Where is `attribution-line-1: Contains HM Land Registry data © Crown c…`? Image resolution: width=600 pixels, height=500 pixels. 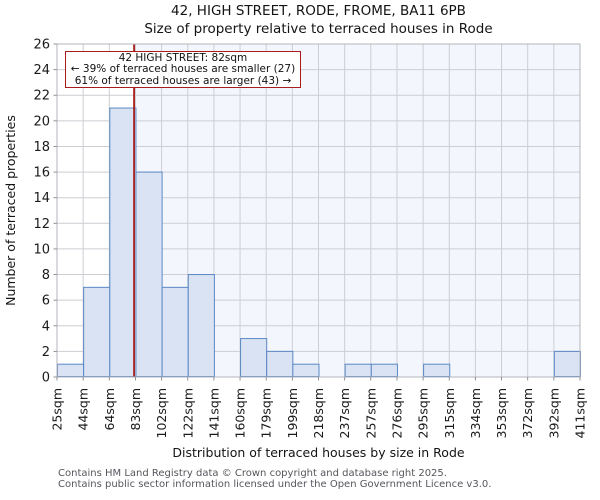
attribution-line-1: Contains HM Land Registry data © Crown c… is located at coordinates (252, 473).